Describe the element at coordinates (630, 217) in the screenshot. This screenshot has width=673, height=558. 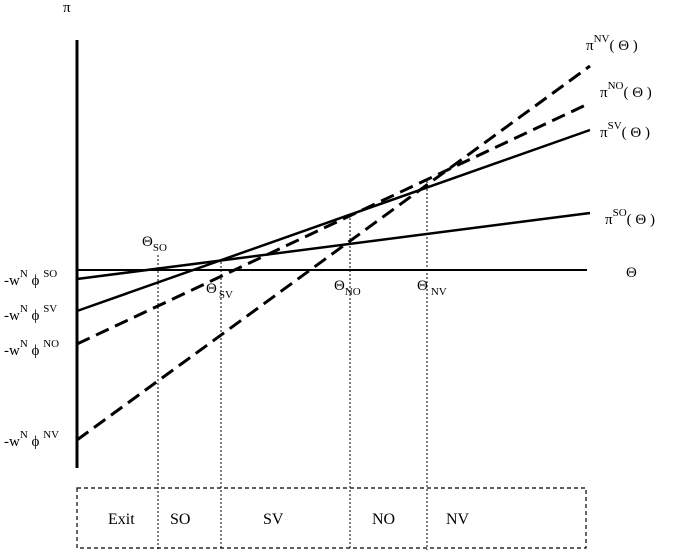
I see `curve-label-so: πSO( Θ )` at that location.